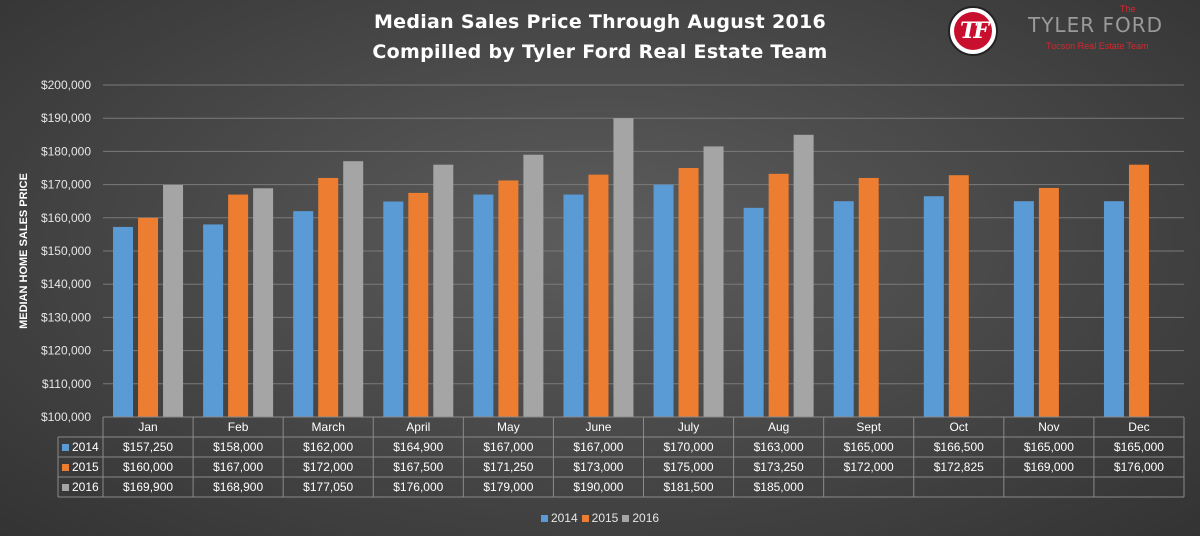 The width and height of the screenshot is (1200, 536). Describe the element at coordinates (238, 447) in the screenshot. I see `data-label: $158,000` at that location.